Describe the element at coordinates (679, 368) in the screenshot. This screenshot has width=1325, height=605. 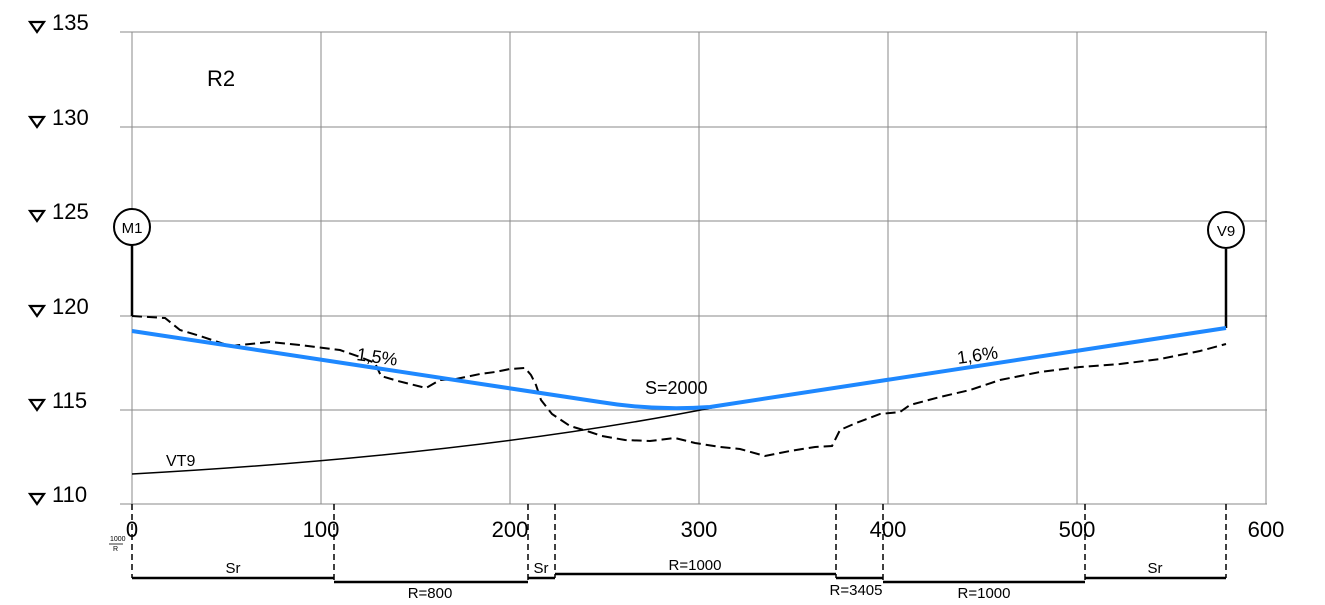
I see `design-grade-line` at that location.